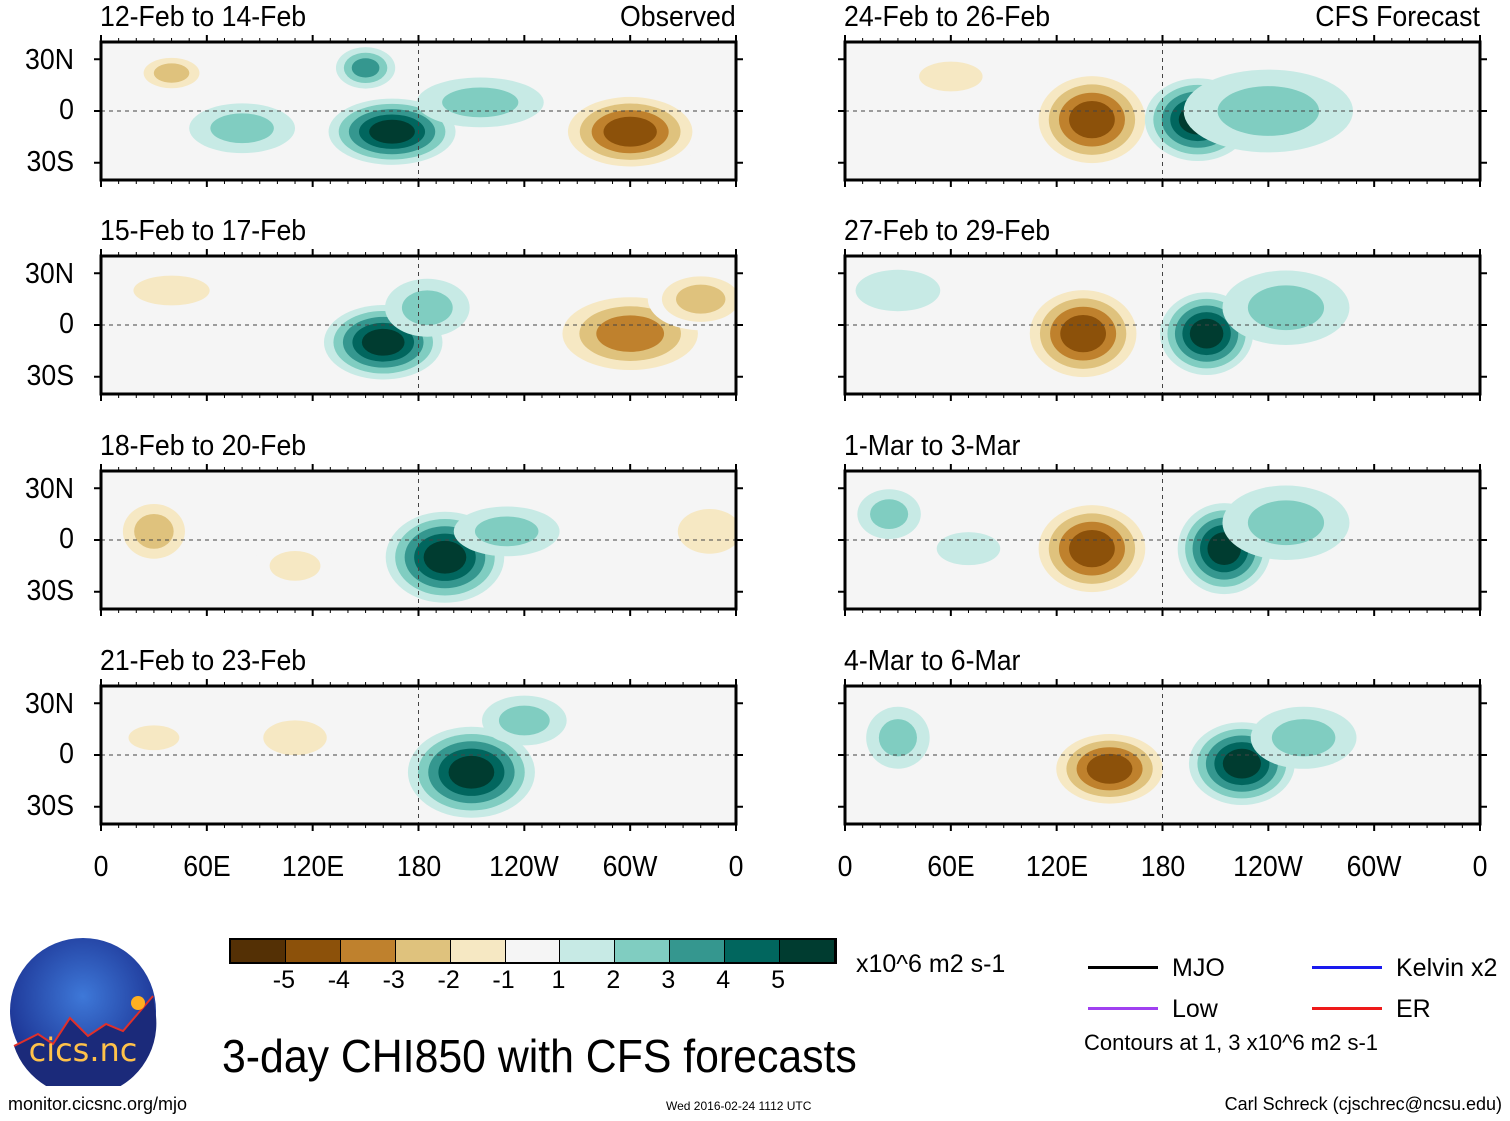  Describe the element at coordinates (1198, 968) in the screenshot. I see `legend-label: MJO` at that location.